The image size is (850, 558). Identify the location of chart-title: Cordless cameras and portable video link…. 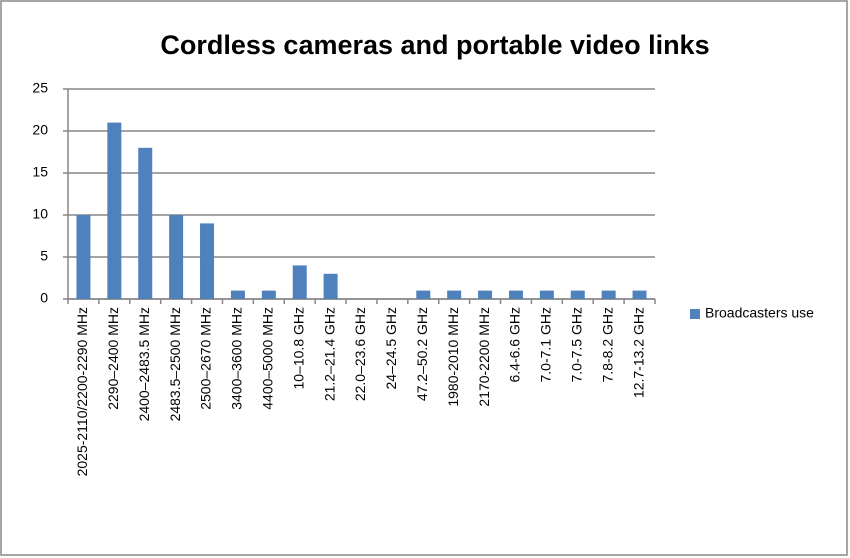
(434, 45).